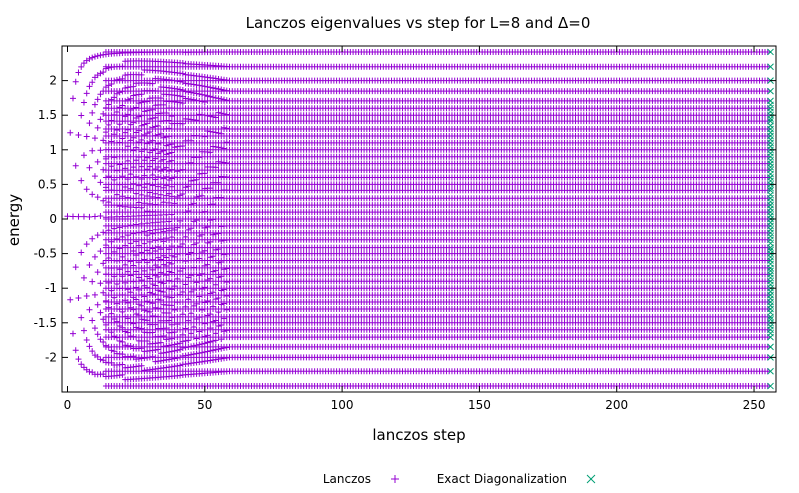  I want to click on x-axis-label: lanczos step, so click(418, 435).